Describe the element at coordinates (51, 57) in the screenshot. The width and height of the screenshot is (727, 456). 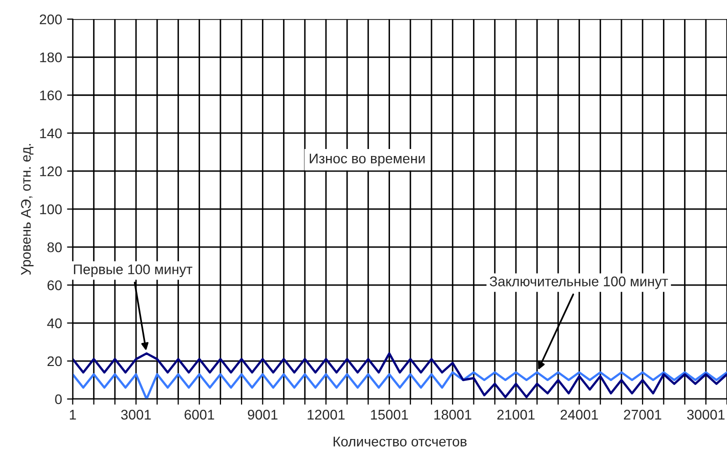
I see `y-tick-label: 180` at that location.